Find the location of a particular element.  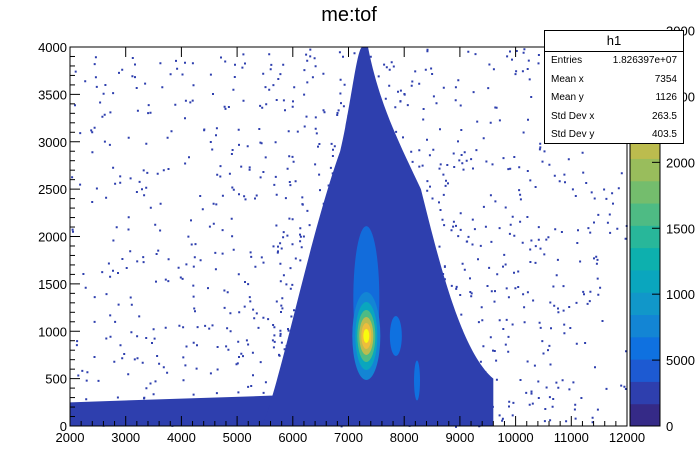

stats-row-entries: Entries 1.826397e+07 is located at coordinates (614, 61).